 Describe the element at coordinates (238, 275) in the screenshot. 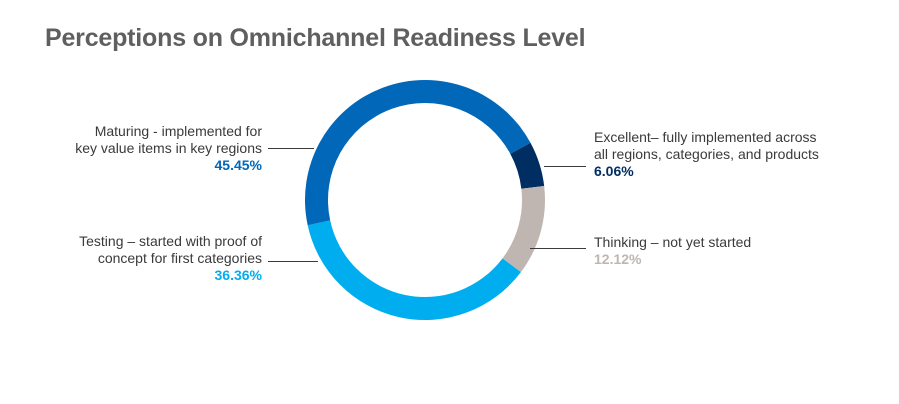

I see `value-testing: 36.36%` at that location.